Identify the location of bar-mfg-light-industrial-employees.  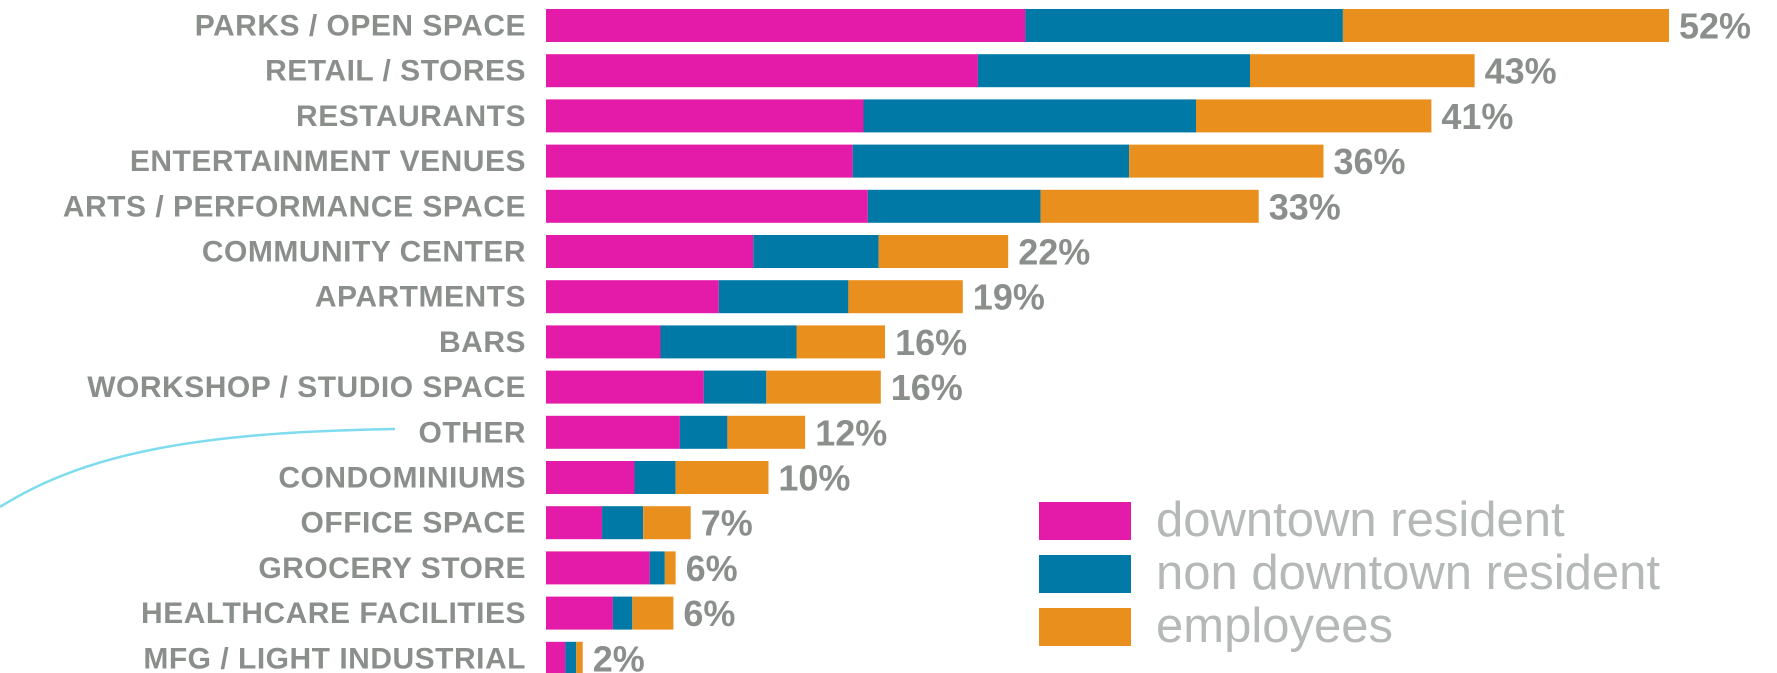
(579, 657).